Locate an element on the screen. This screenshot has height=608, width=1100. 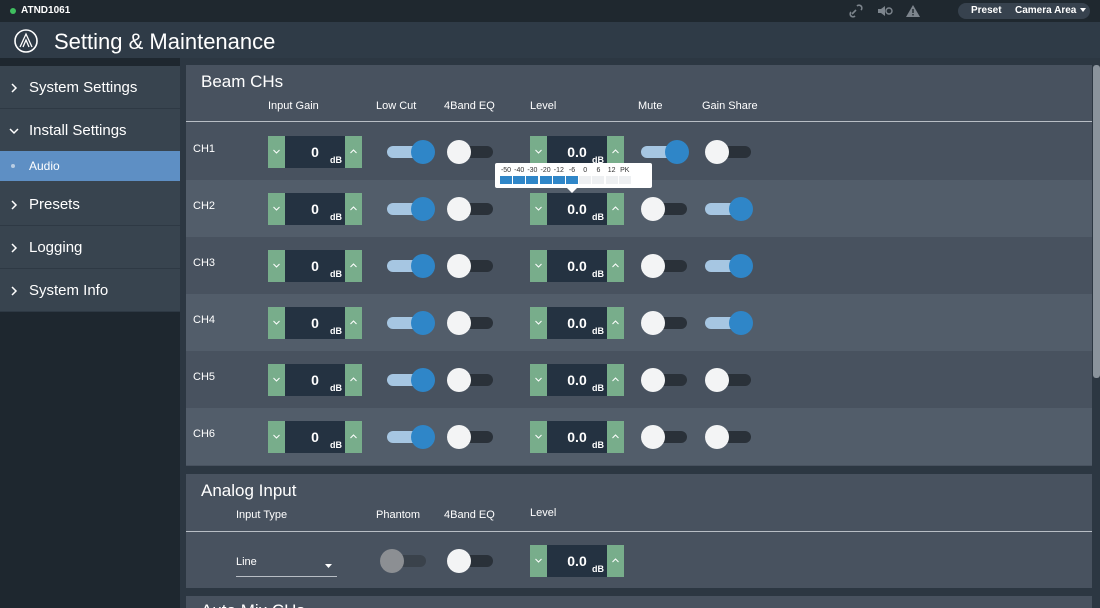
meter-label: -6 is located at coordinates (572, 170).